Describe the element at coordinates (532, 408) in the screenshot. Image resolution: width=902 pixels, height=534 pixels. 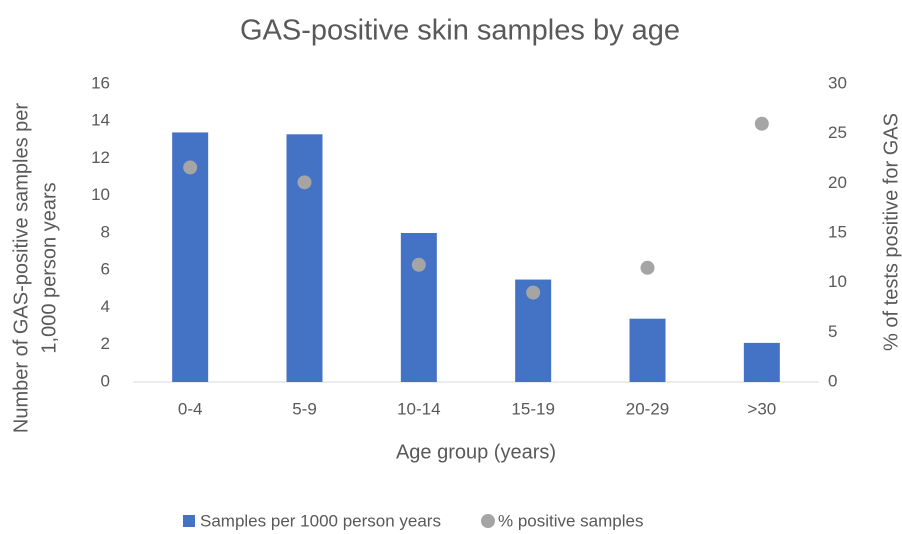
I see `x-tick-label: 15-19` at that location.